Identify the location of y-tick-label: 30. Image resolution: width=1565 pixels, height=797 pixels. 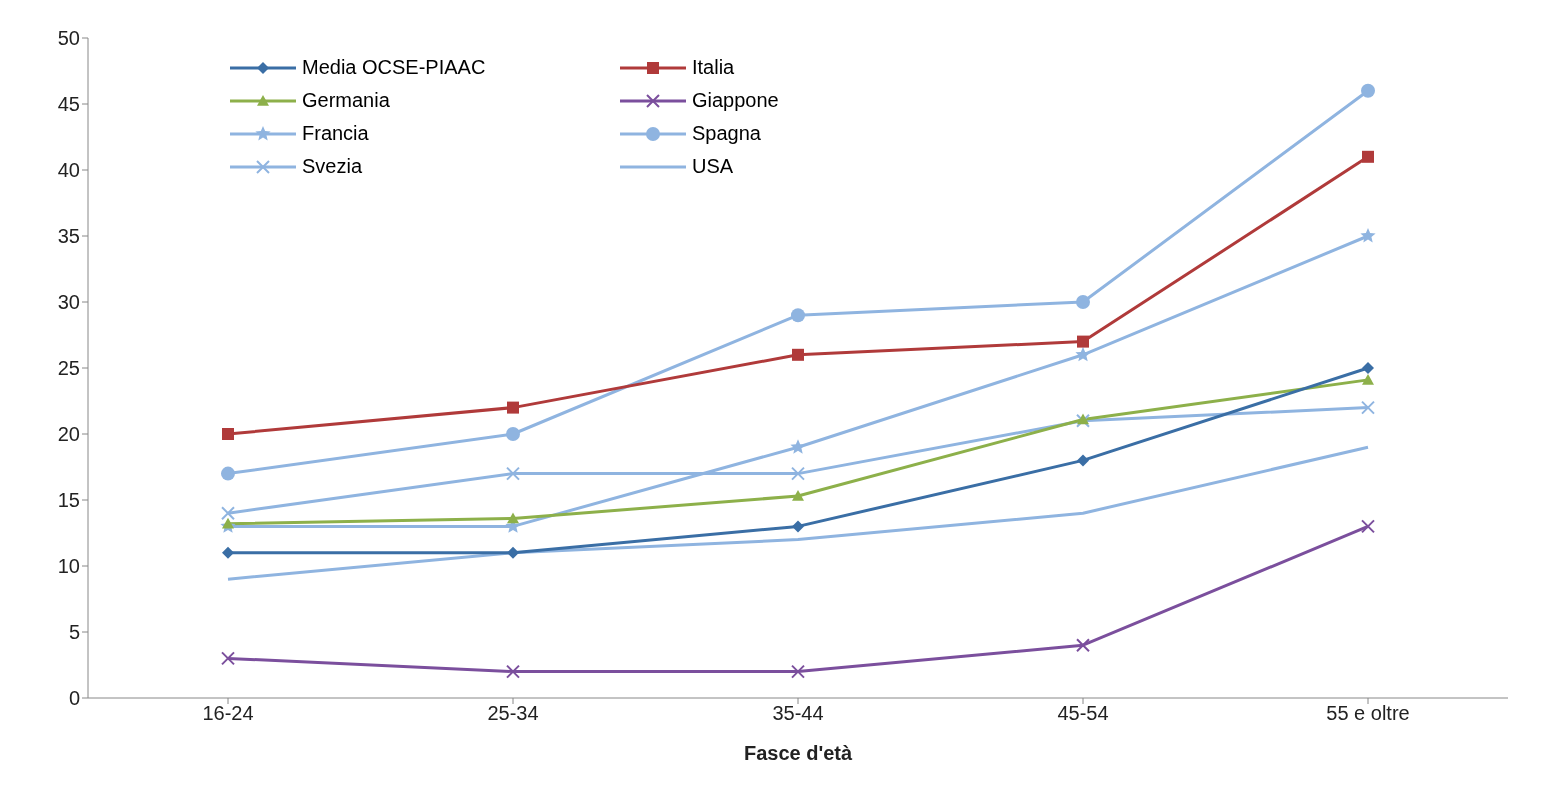
(68, 302).